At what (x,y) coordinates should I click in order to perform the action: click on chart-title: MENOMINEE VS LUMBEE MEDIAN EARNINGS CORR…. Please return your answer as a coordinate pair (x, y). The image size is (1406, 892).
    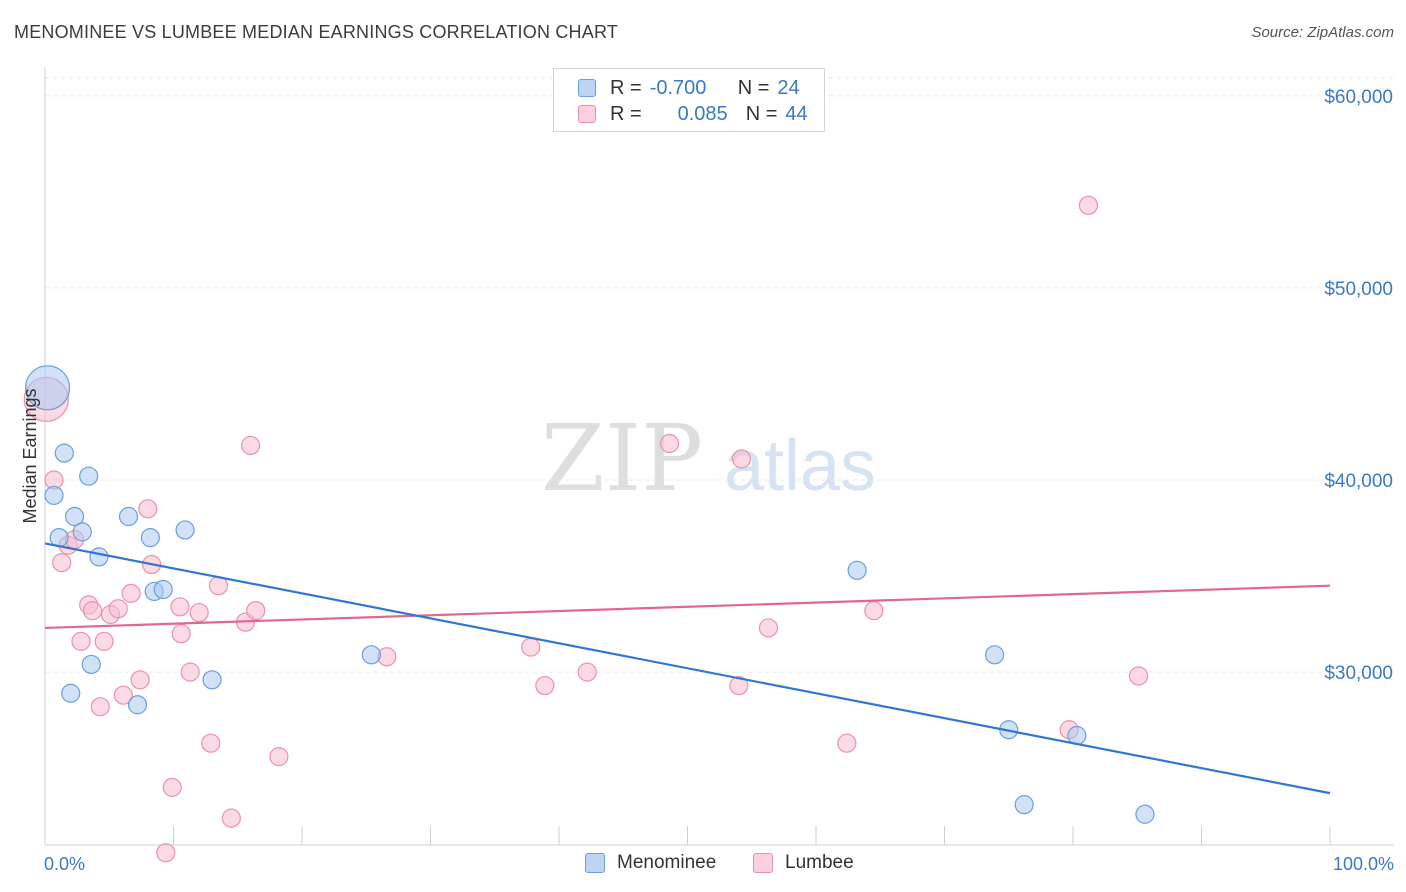
    Looking at the image, I should click on (316, 32).